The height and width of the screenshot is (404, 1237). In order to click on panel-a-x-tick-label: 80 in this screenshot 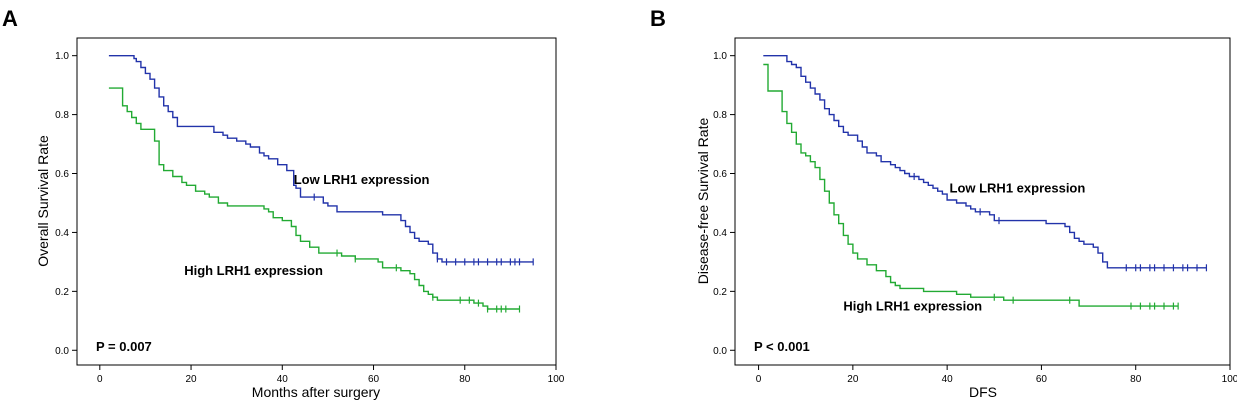, I will do `click(465, 379)`.